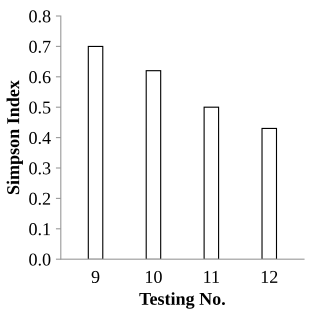  What do you see at coordinates (39, 198) in the screenshot?
I see `y-tick-label: 0.2` at bounding box center [39, 198].